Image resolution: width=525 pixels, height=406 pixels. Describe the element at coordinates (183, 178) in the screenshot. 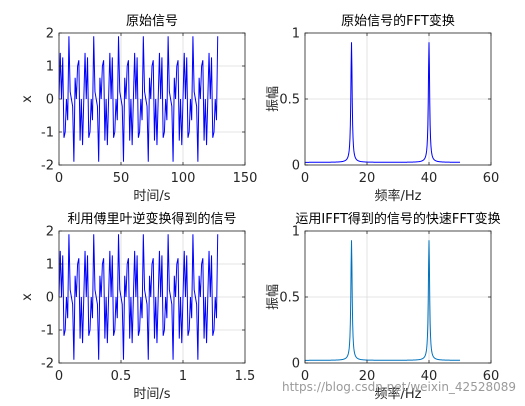

I see `x-tick-label: 100` at that location.